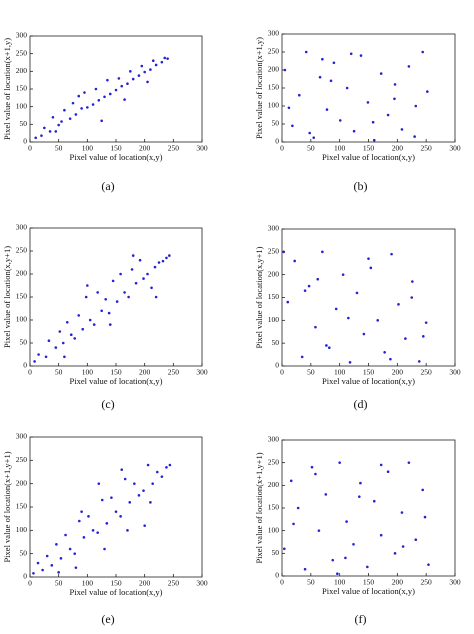 This screenshot has height=634, width=474. What do you see at coordinates (427, 372) in the screenshot?
I see `x-tick-label: 250` at bounding box center [427, 372].